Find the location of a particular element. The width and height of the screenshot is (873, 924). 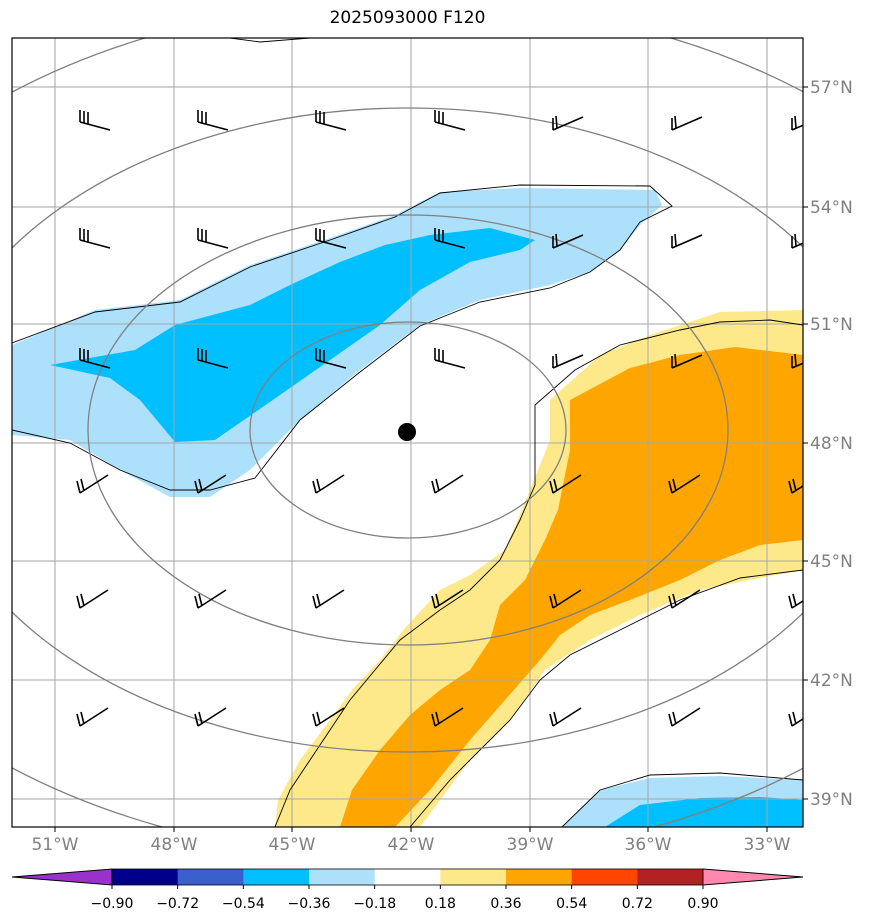

map-title: 2025093000 F120 is located at coordinates (407, 18).